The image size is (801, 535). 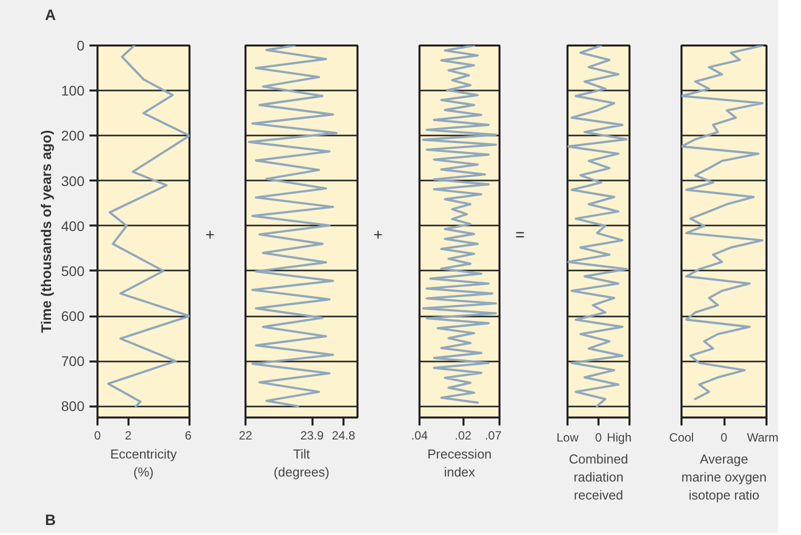 What do you see at coordinates (188, 435) in the screenshot?
I see `x-tick-label: 6` at bounding box center [188, 435].